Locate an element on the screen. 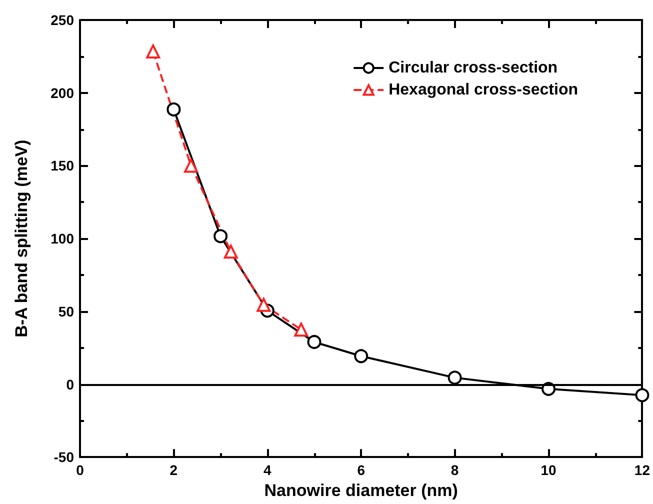 The height and width of the screenshot is (504, 653). y-tick-label: 250 is located at coordinates (62, 20).